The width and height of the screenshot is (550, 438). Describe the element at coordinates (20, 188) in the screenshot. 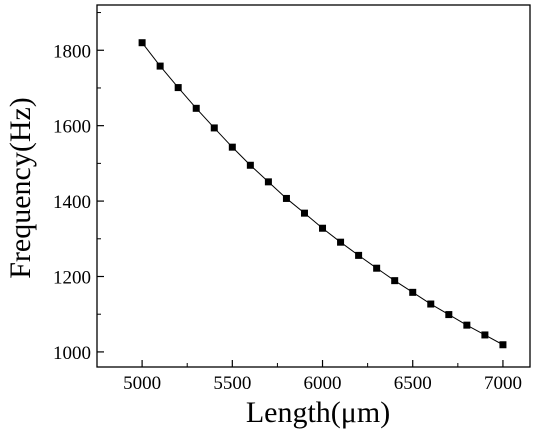

I see `y-axis-title: Frequency(Hz)` at that location.